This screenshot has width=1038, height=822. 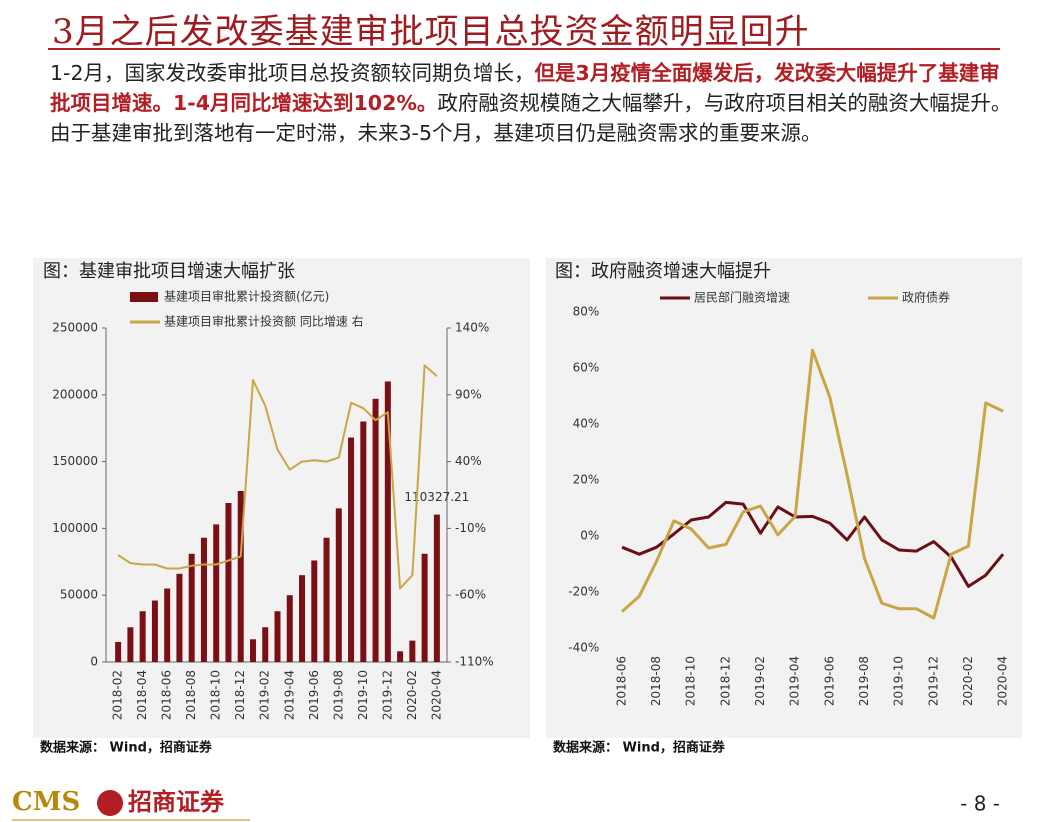 What do you see at coordinates (75, 461) in the screenshot?
I see `y-tick-label: 150000` at bounding box center [75, 461].